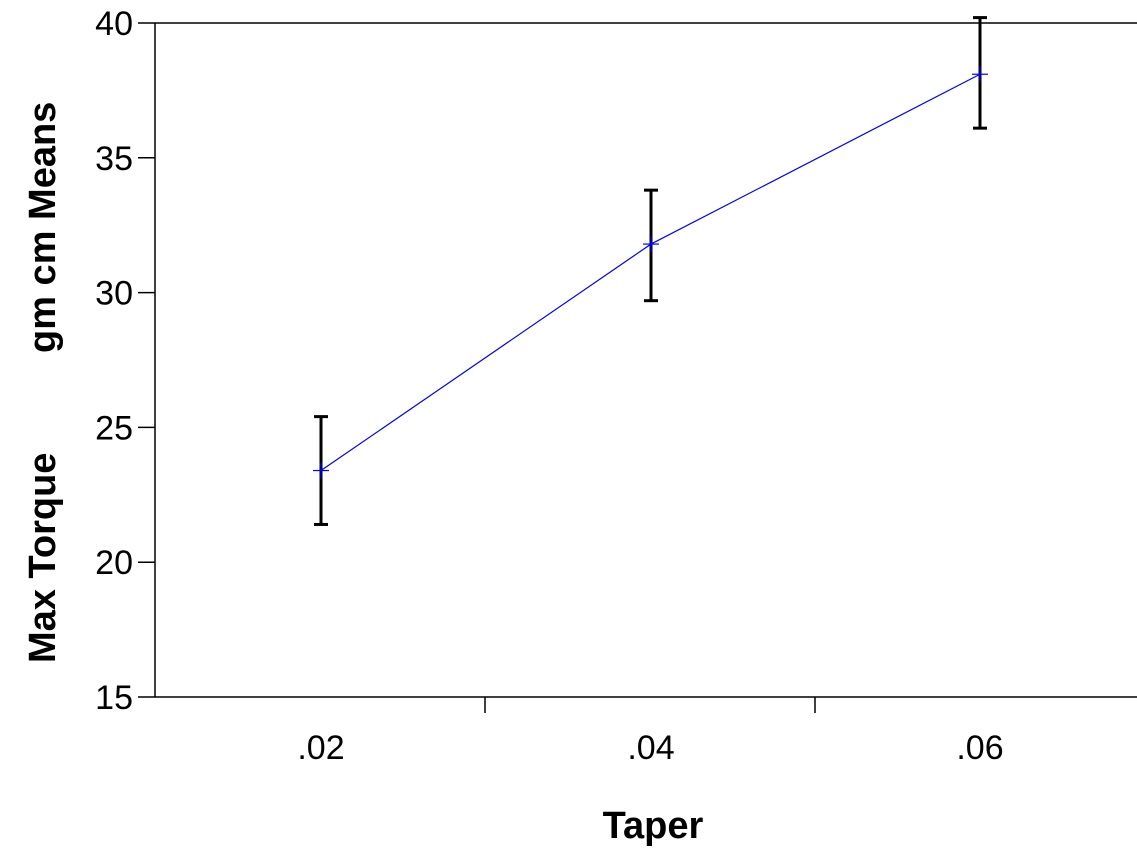 The height and width of the screenshot is (854, 1137). What do you see at coordinates (979, 748) in the screenshot?
I see `x-tick-label: .06` at bounding box center [979, 748].